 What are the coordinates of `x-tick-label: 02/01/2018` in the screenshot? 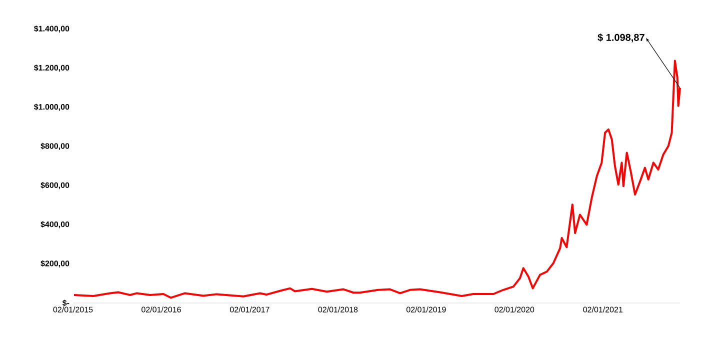 It's located at (338, 309).